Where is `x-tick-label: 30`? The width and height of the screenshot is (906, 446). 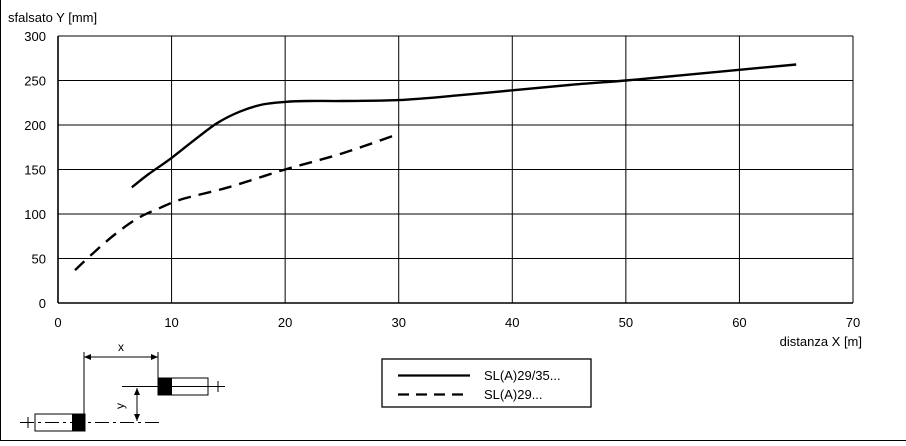 x-tick-label: 30 is located at coordinates (398, 322).